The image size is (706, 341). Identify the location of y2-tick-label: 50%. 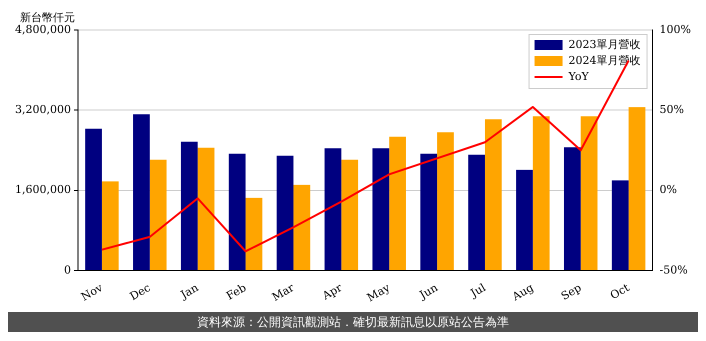
(672, 109).